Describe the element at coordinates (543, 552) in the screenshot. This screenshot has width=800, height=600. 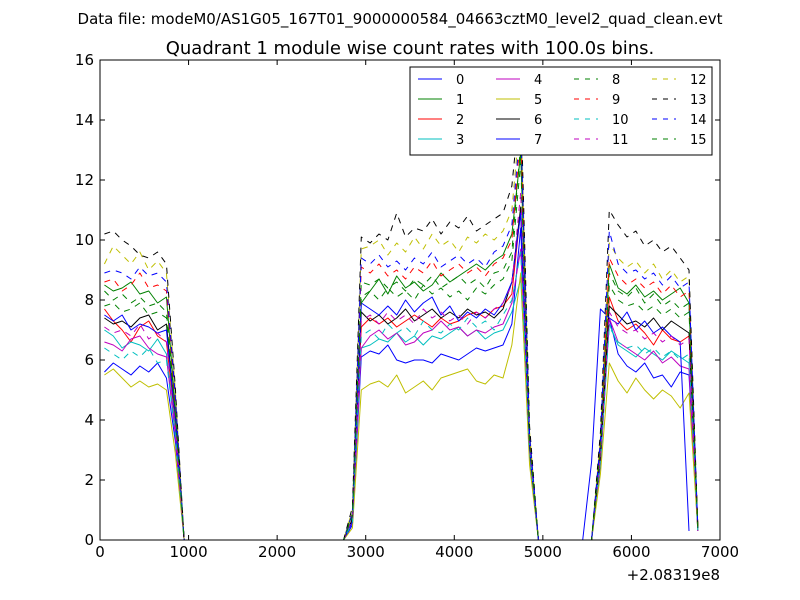
I see `x-tick-label: 5000` at that location.